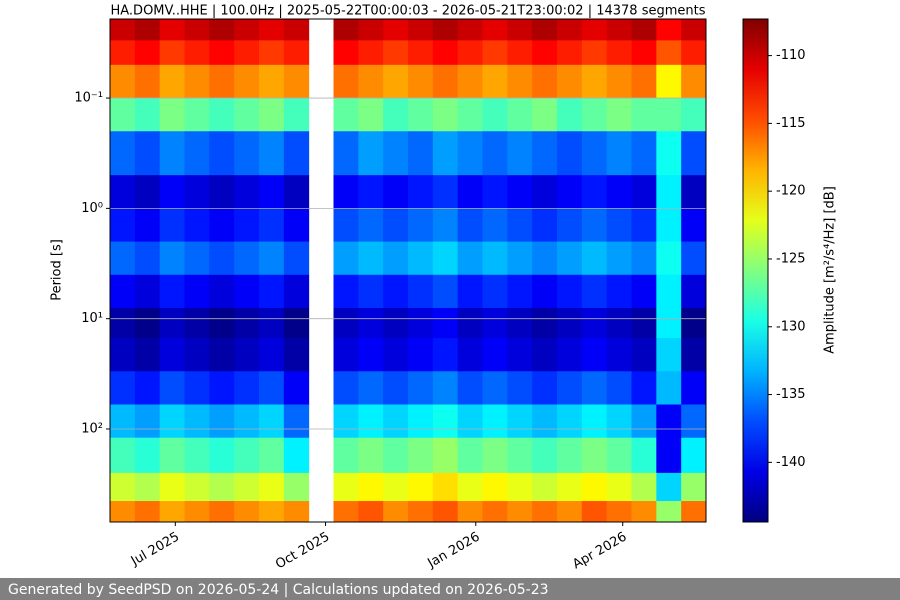  Describe the element at coordinates (755, 270) in the screenshot. I see `colorbar` at that location.